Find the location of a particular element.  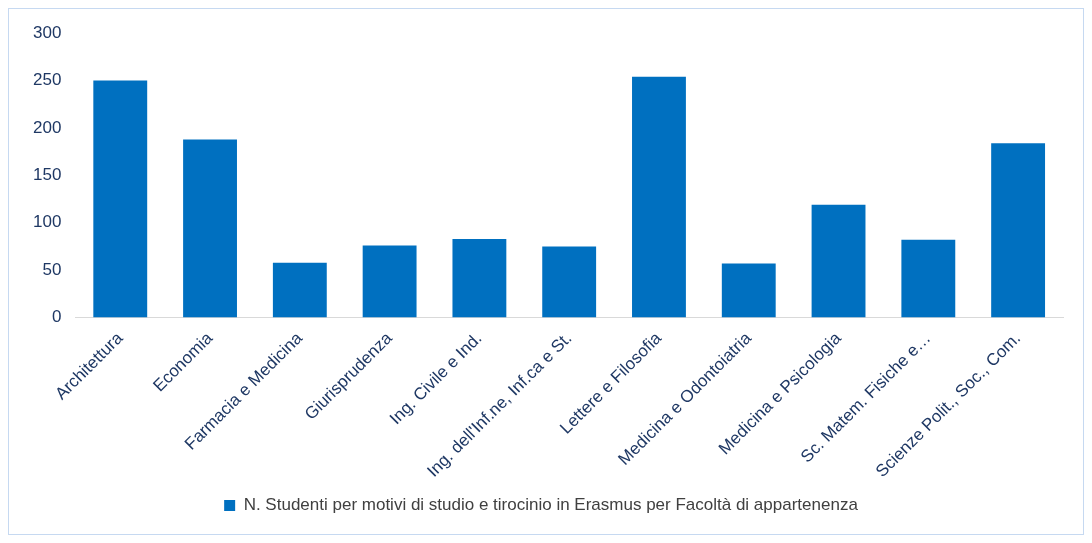

y-tick-label: 250 is located at coordinates (47, 80).